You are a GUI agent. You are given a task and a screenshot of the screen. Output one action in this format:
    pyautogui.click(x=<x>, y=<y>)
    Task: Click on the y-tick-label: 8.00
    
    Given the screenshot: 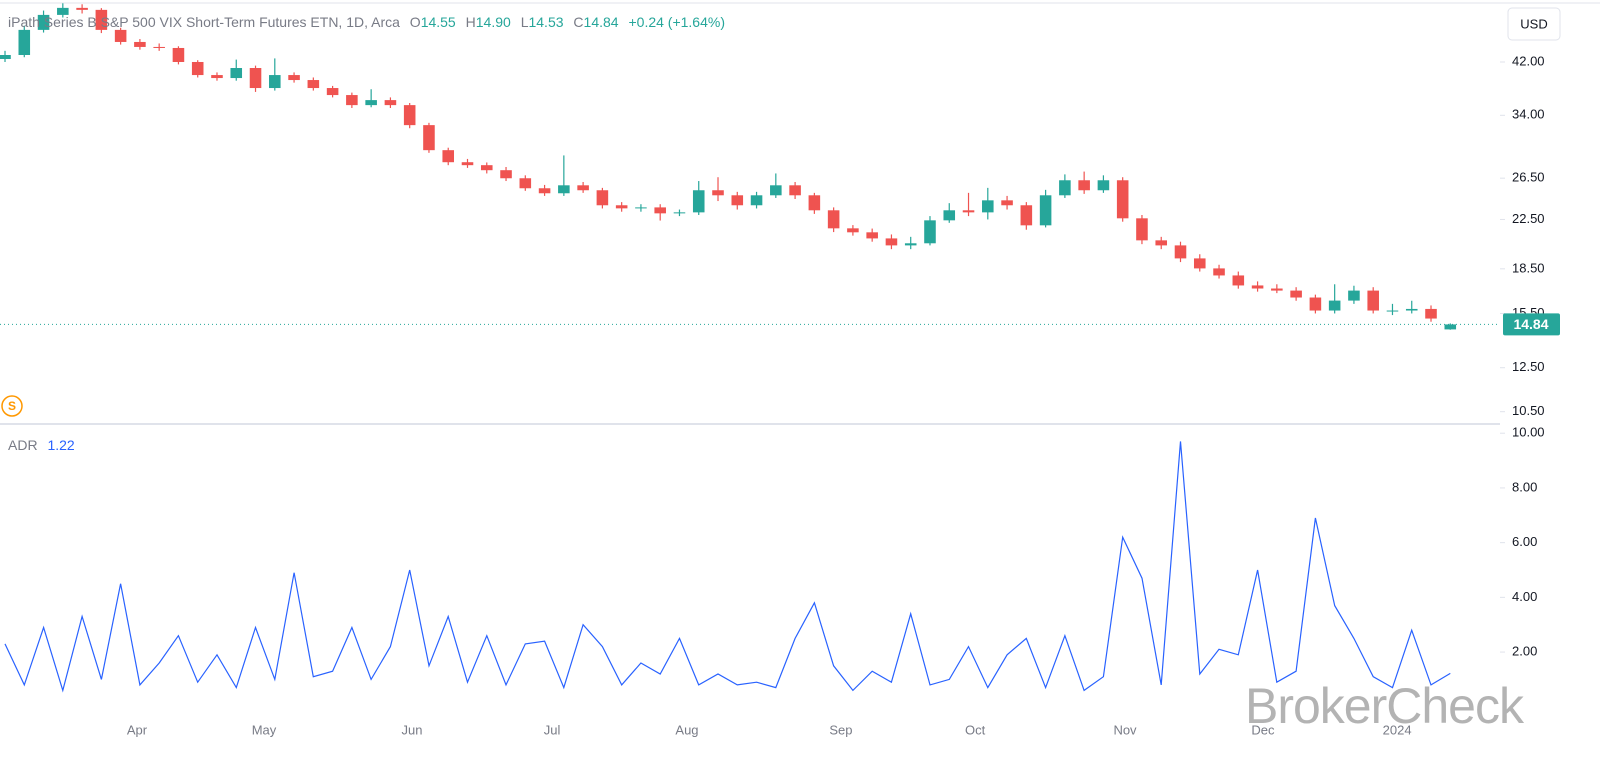 What is the action you would take?
    pyautogui.click(x=1524, y=486)
    